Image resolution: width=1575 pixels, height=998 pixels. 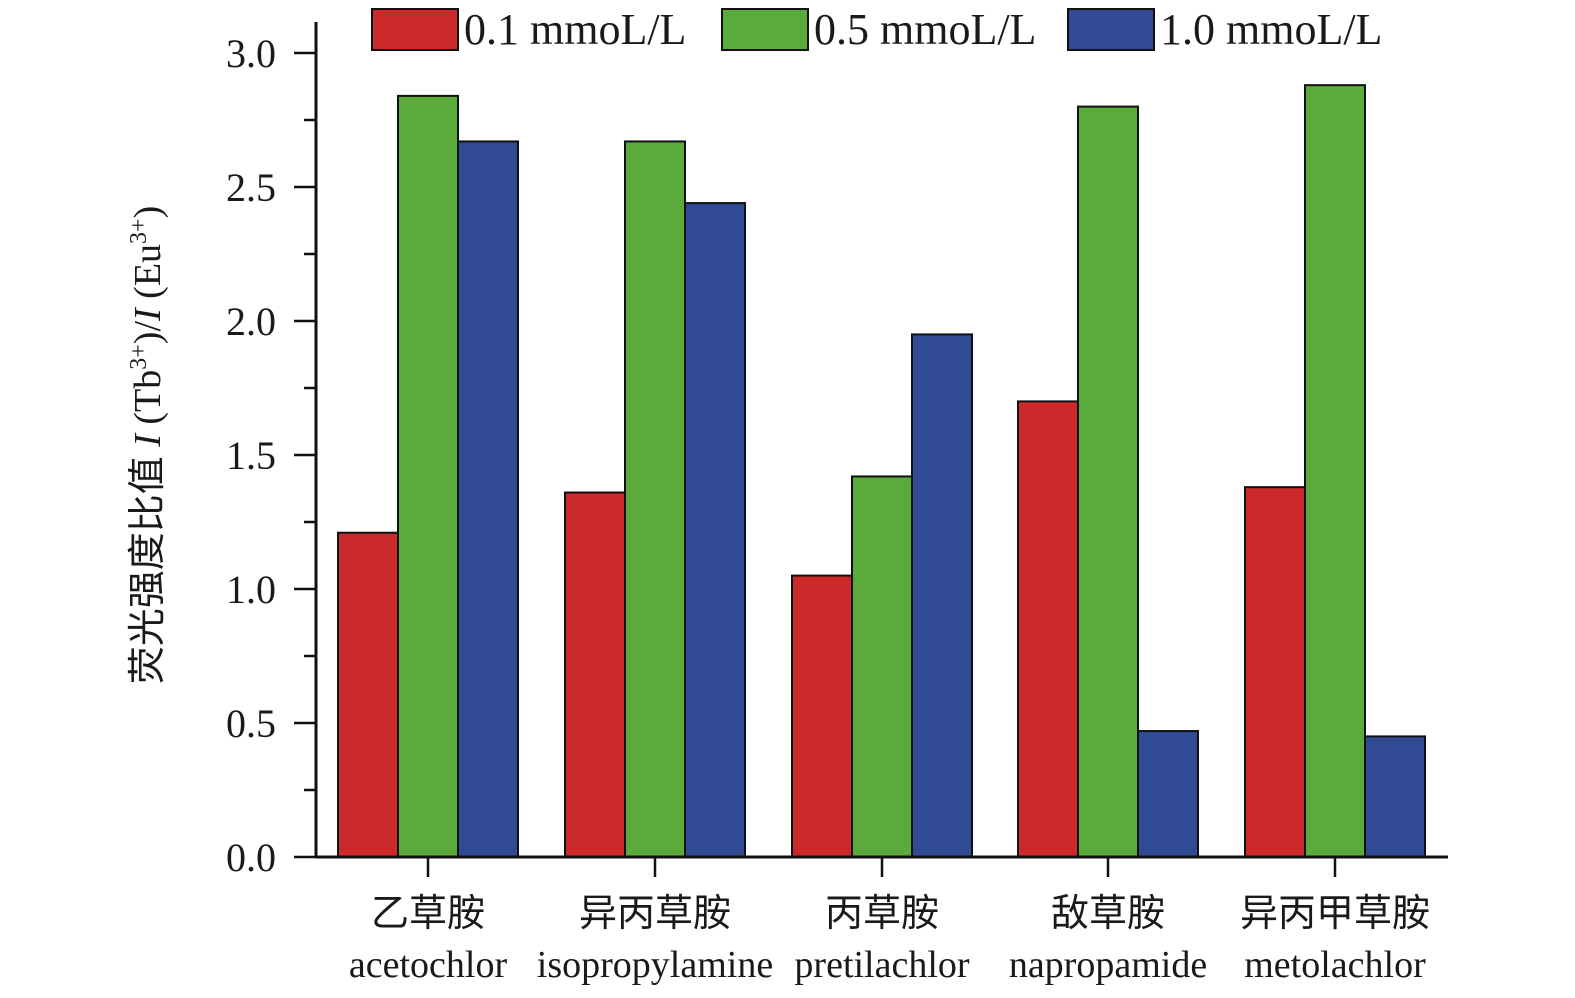 I want to click on legend-label-3: 1.0 mmoL/L, so click(x=1271, y=29).